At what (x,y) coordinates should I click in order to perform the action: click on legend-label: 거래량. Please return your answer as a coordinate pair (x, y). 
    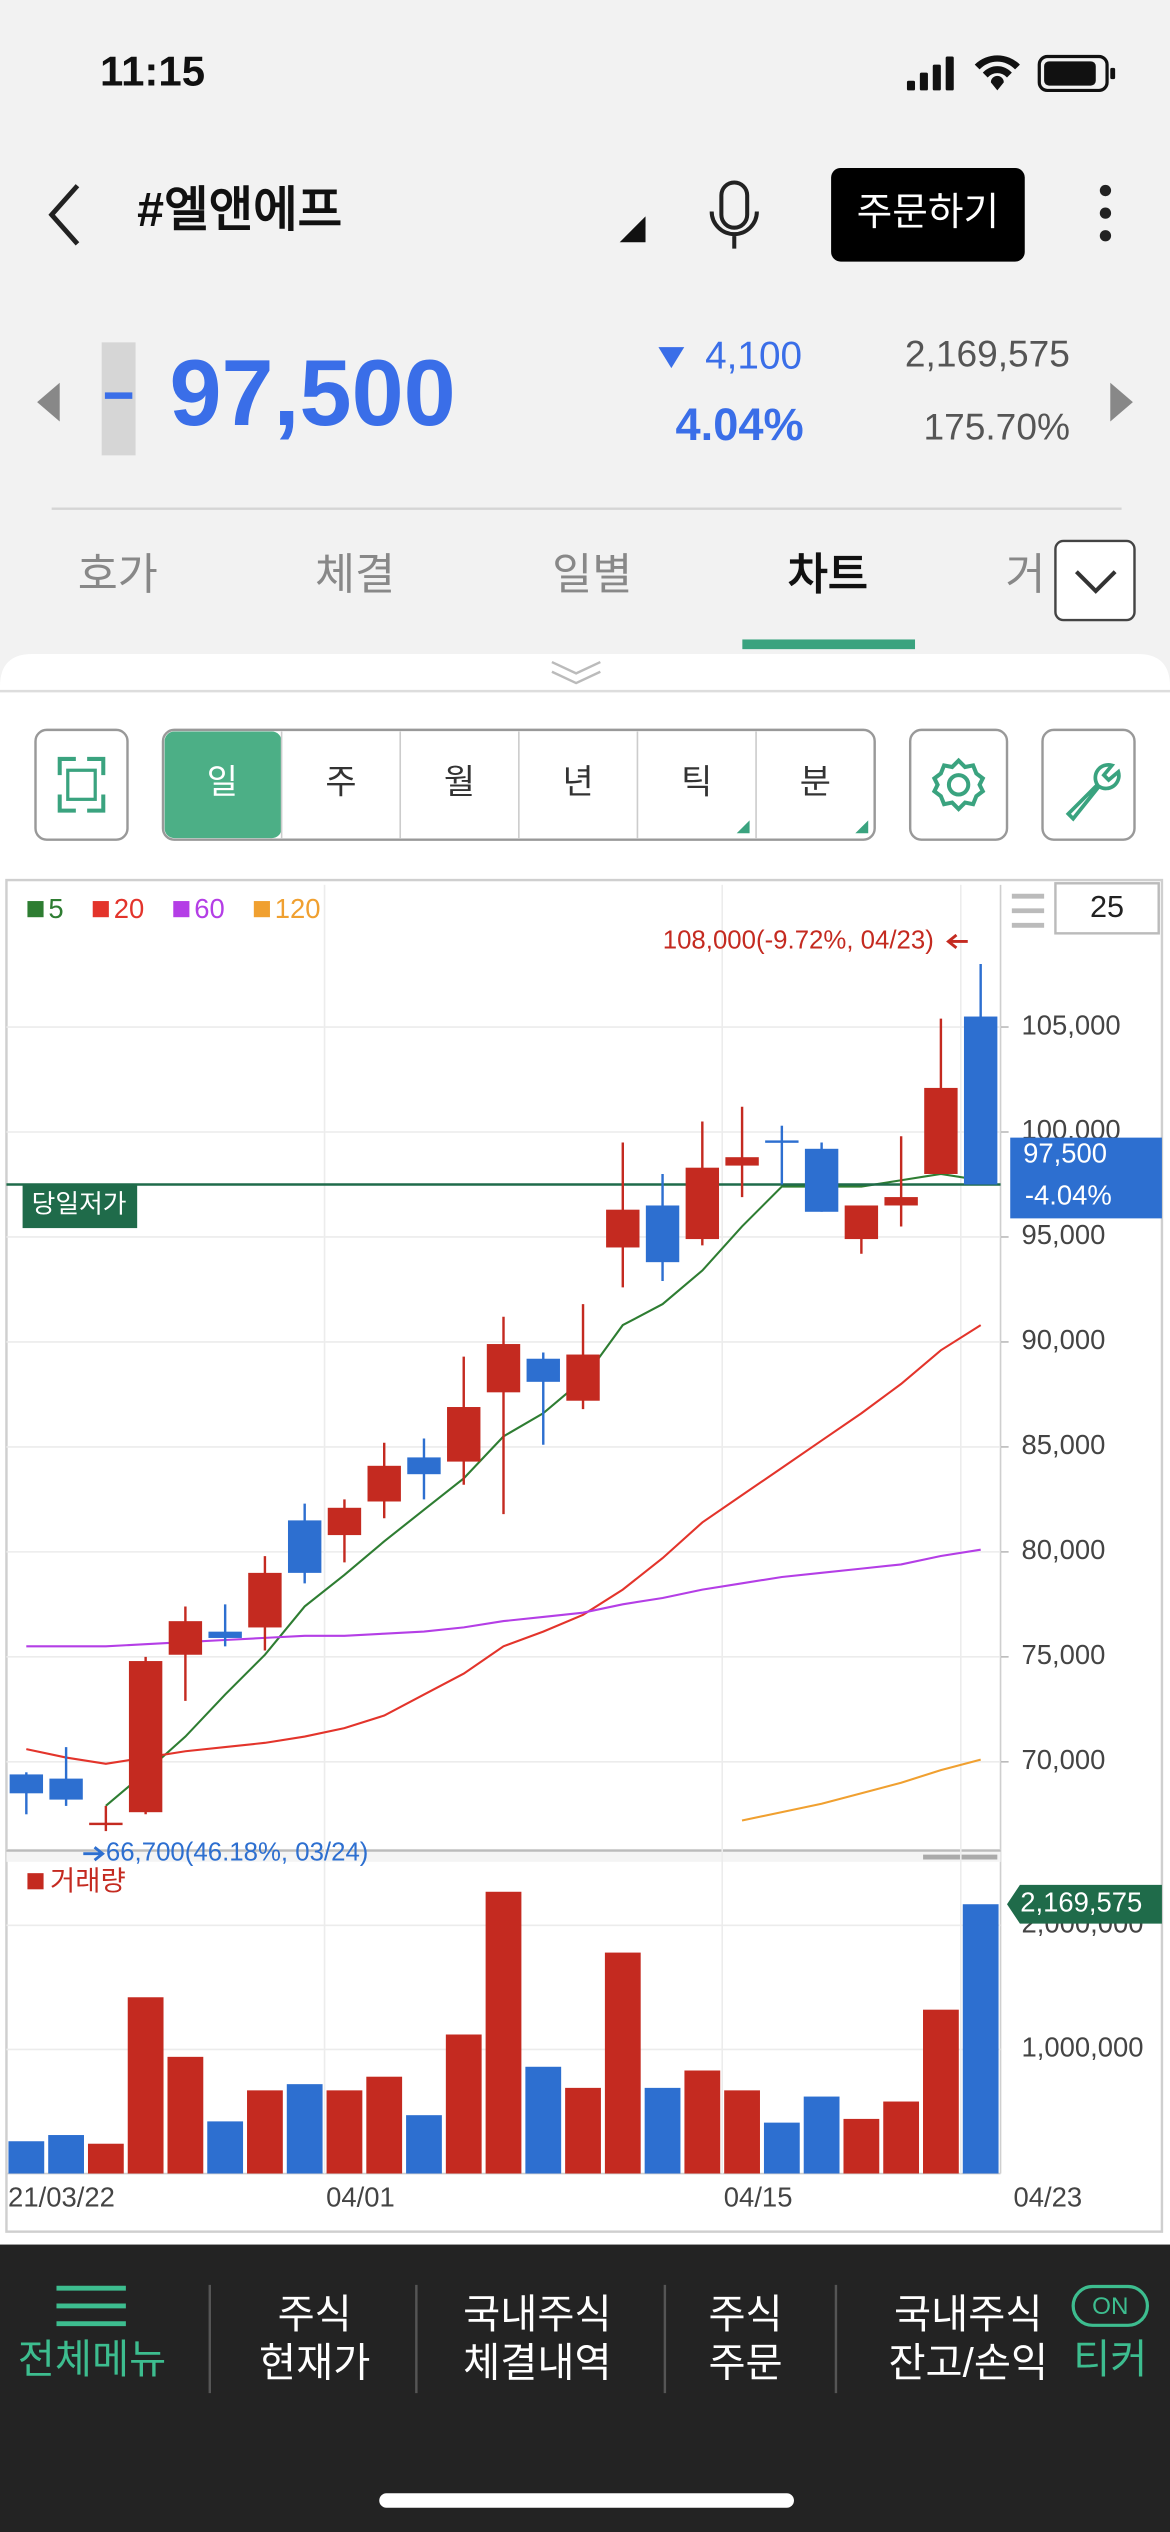
    Looking at the image, I should click on (88, 1880).